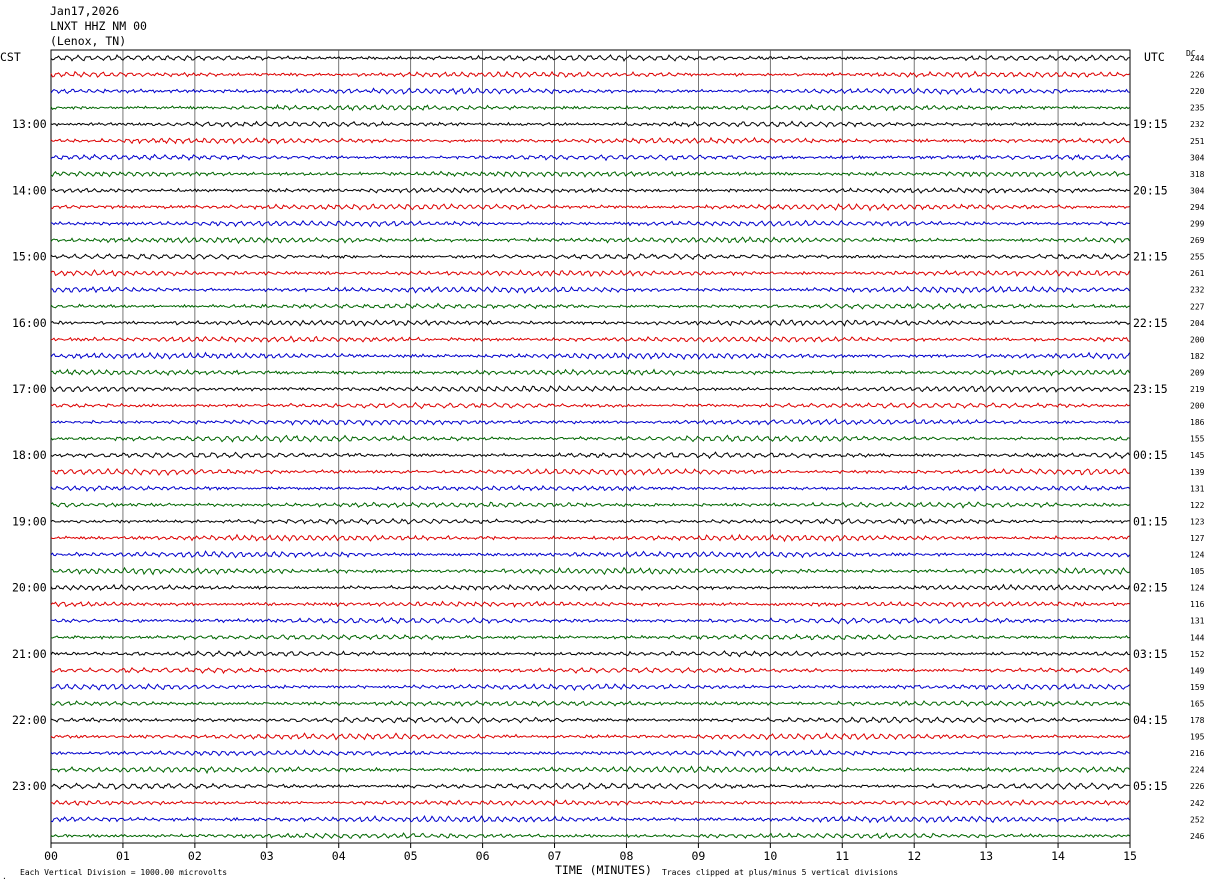  Describe the element at coordinates (1197, 737) in the screenshot. I see `dc-offset-label: 195` at that location.